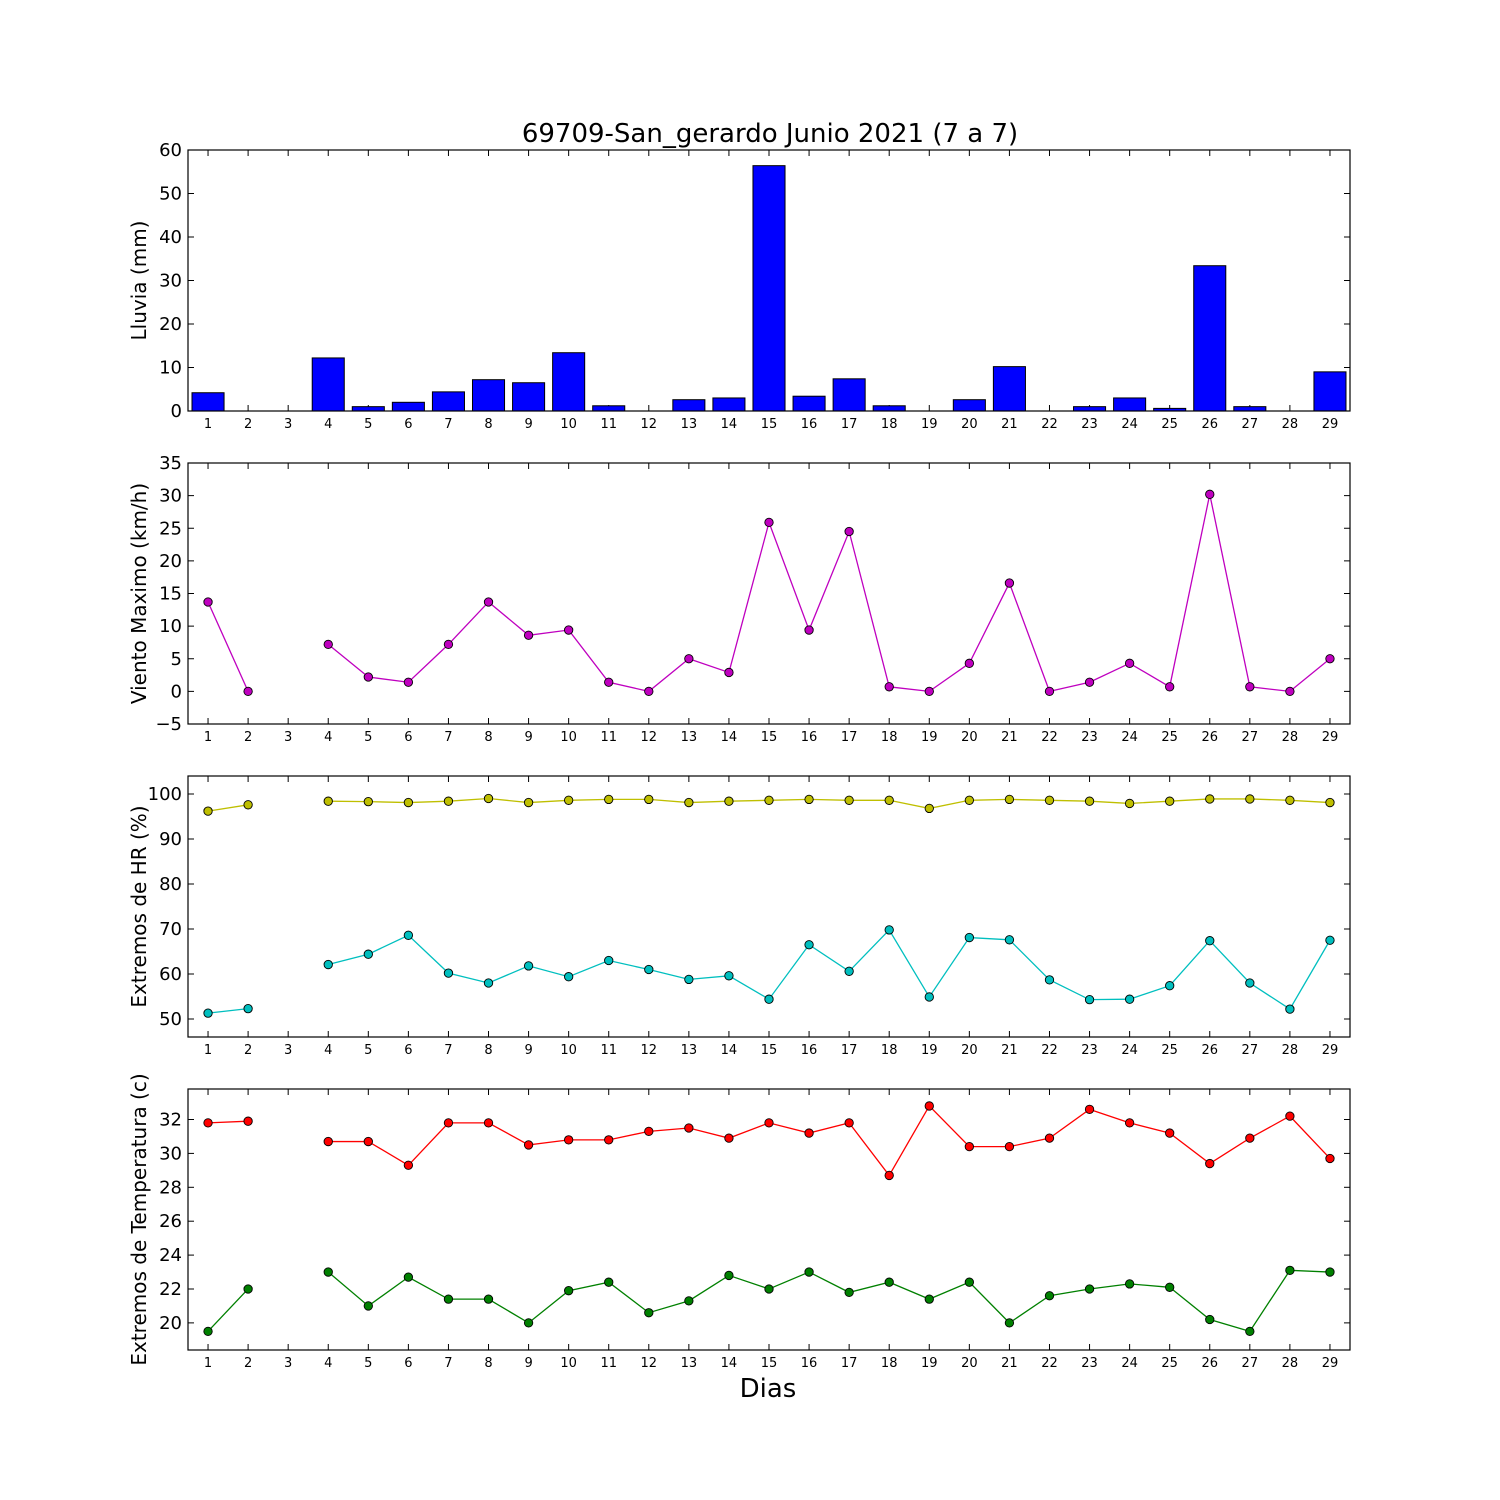 This screenshot has height=1500, width=1500. What do you see at coordinates (568, 1050) in the screenshot?
I see `x-tick-label: 10` at bounding box center [568, 1050].